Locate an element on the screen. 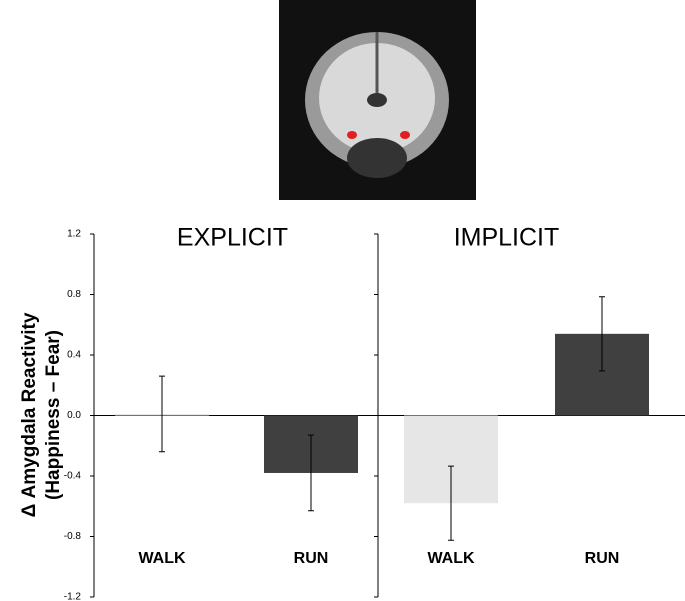 The height and width of the screenshot is (601, 685). brain-ventricle is located at coordinates (377, 100).